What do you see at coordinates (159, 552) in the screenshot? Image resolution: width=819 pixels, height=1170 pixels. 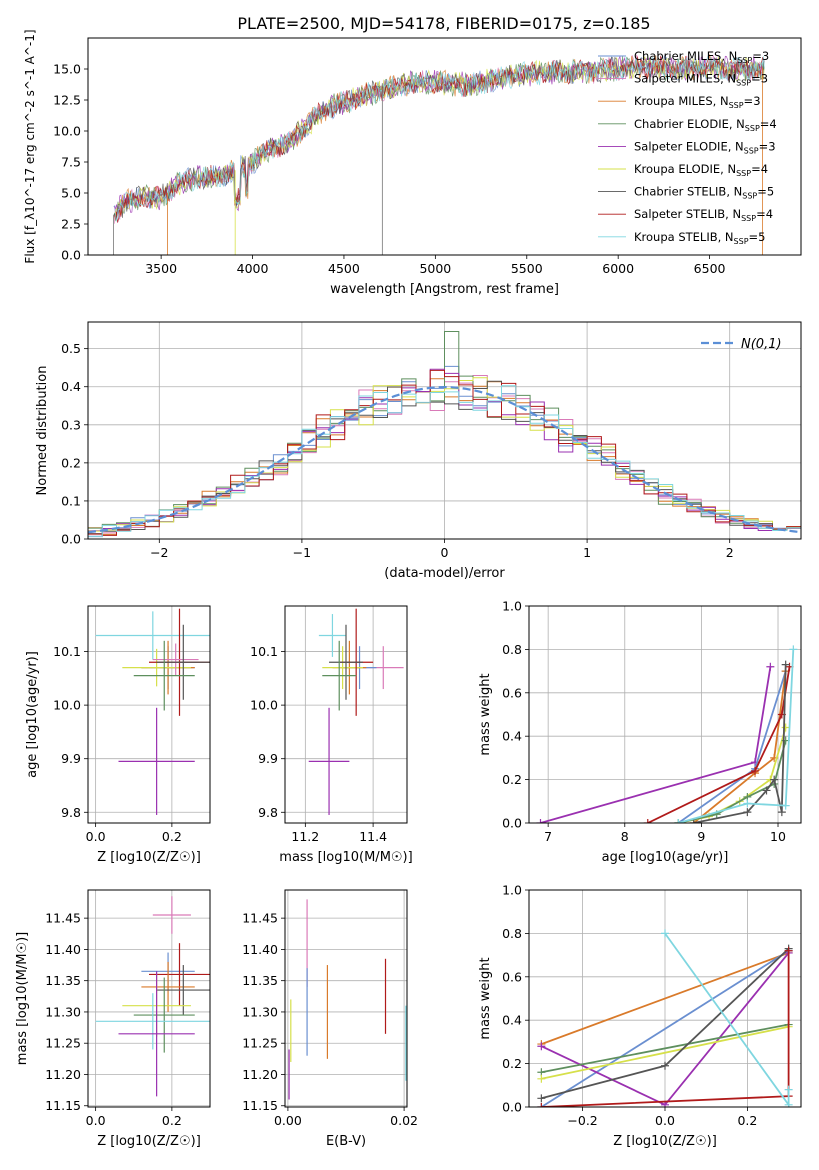 I see `x-tick-label: −2` at bounding box center [159, 552].